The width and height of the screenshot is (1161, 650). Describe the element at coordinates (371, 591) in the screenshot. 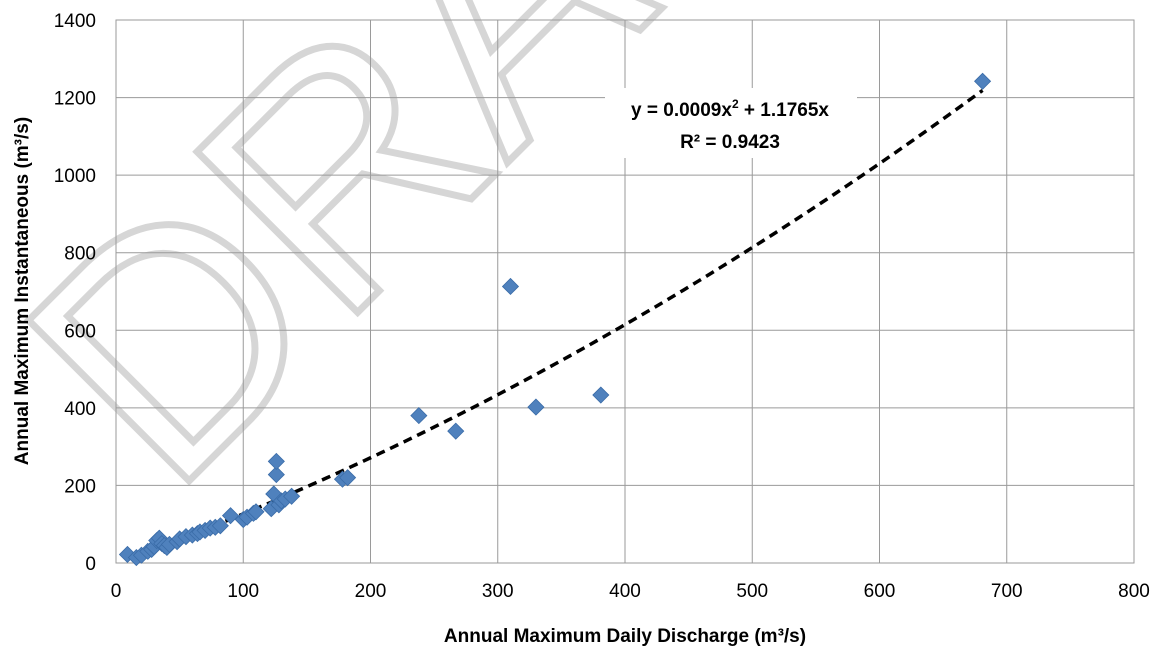

I see `x-tick-label: 200` at that location.